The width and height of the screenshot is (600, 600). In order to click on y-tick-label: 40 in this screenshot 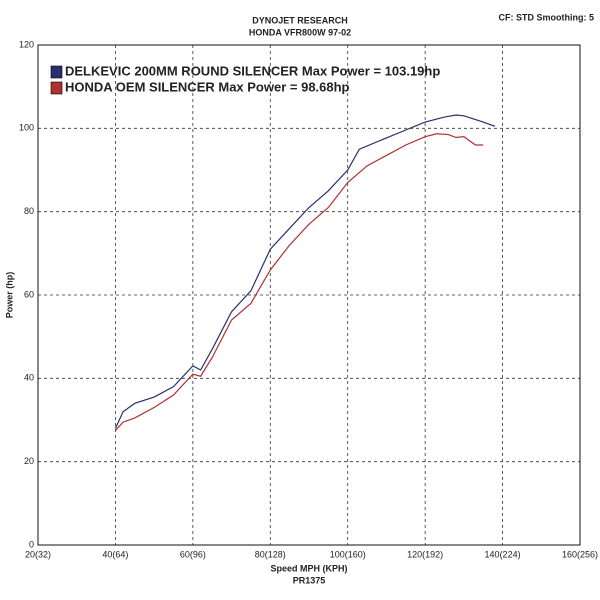, I will do `click(29, 378)`.